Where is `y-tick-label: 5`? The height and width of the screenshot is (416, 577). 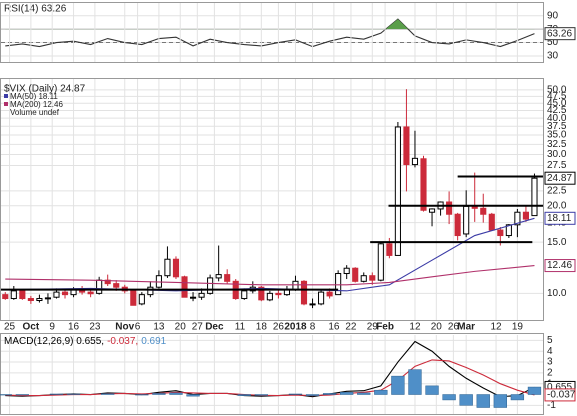
y-tick-label: 5 is located at coordinates (550, 340).